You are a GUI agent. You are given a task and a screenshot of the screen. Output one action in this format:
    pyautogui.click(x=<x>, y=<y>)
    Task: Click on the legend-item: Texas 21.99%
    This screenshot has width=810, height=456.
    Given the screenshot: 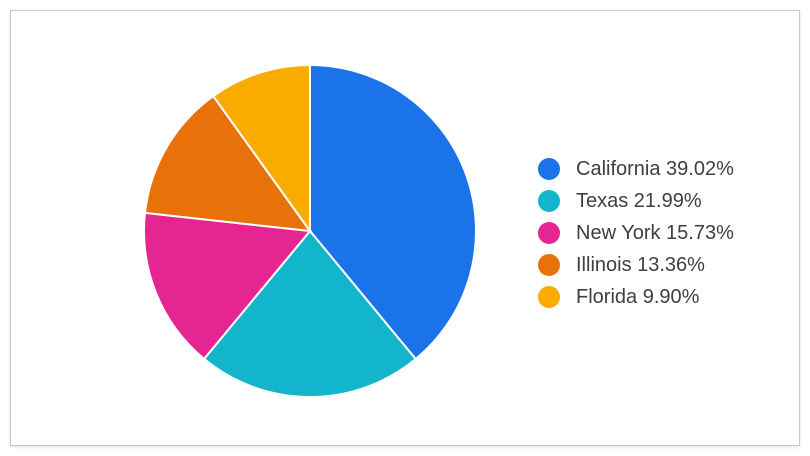 What is the action you would take?
    pyautogui.click(x=636, y=201)
    